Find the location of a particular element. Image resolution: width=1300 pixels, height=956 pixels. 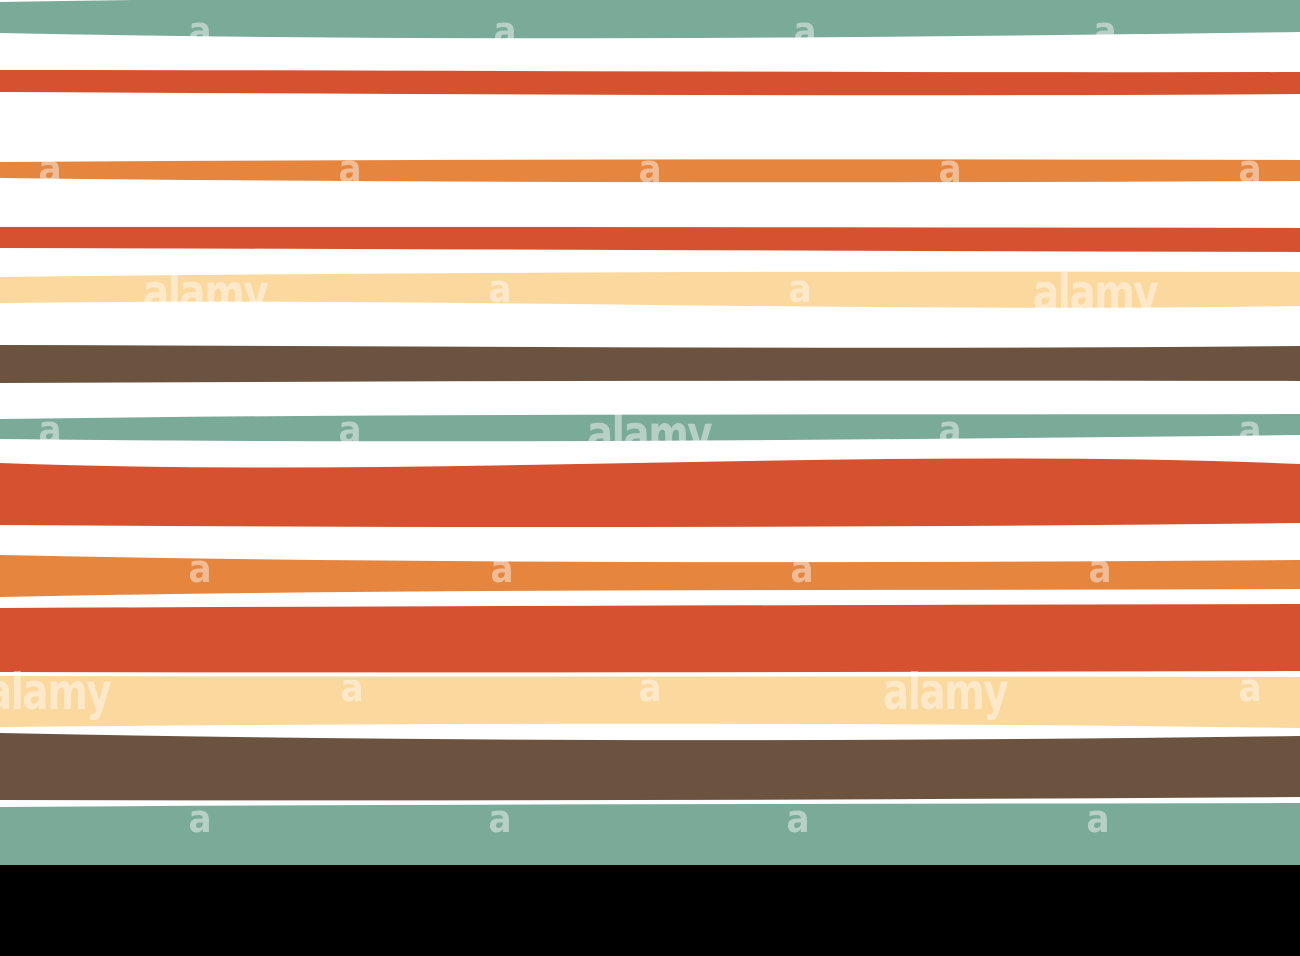

teal-stripe-top is located at coordinates (650, 19).